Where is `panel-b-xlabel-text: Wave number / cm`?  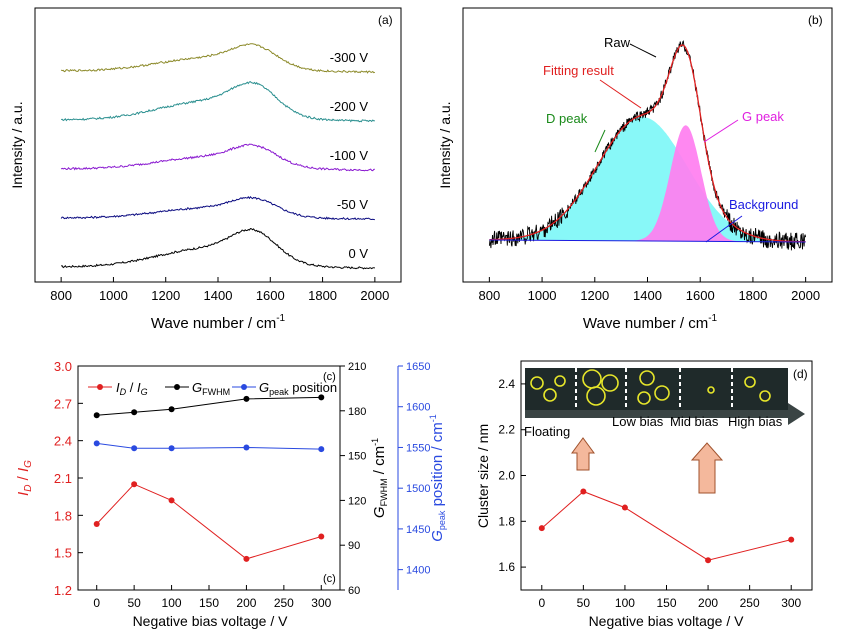
panel-b-xlabel-text: Wave number / cm is located at coordinates (645, 323).